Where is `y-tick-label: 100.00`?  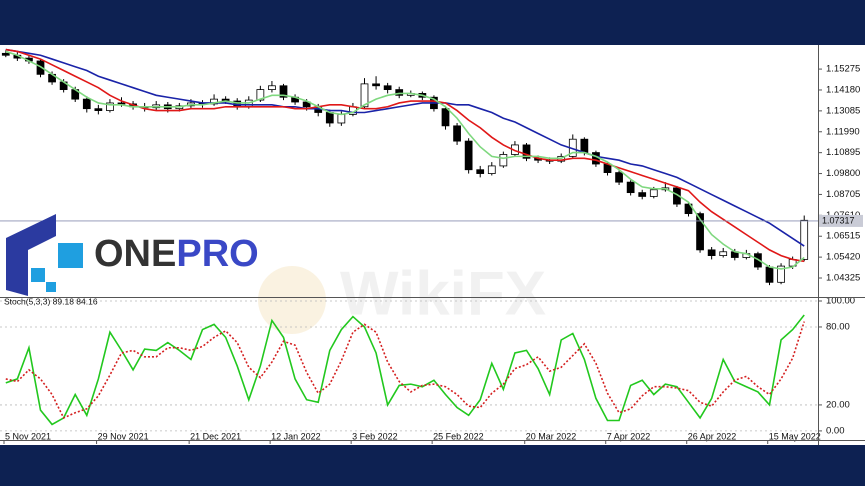
y-tick-label: 100.00 is located at coordinates (840, 301).